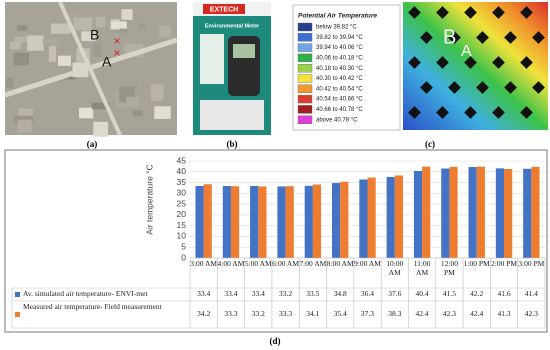  I want to click on marker-label: A, so click(466, 51).